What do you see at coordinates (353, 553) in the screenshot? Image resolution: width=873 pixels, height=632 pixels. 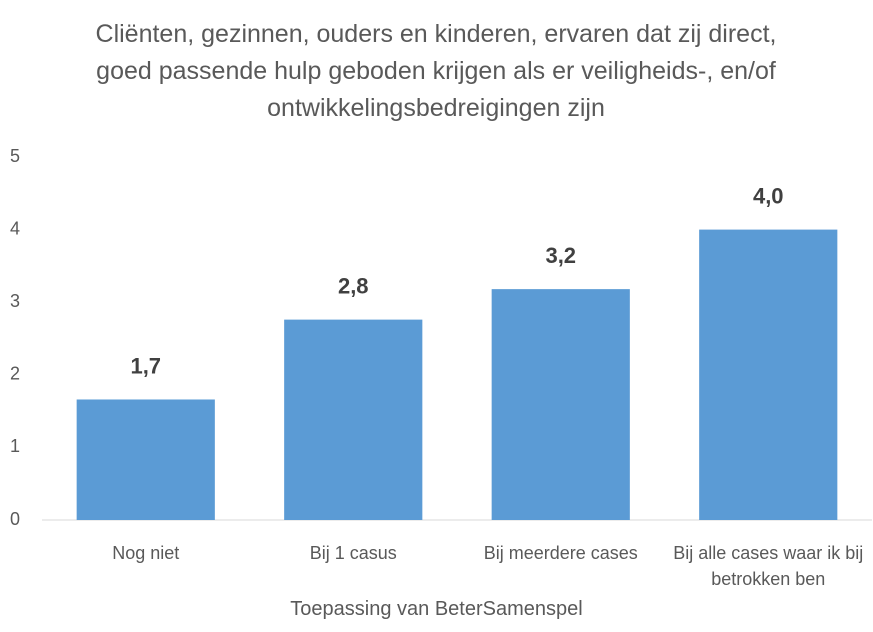 I see `x-tick-label: Bij 1 casus` at bounding box center [353, 553].